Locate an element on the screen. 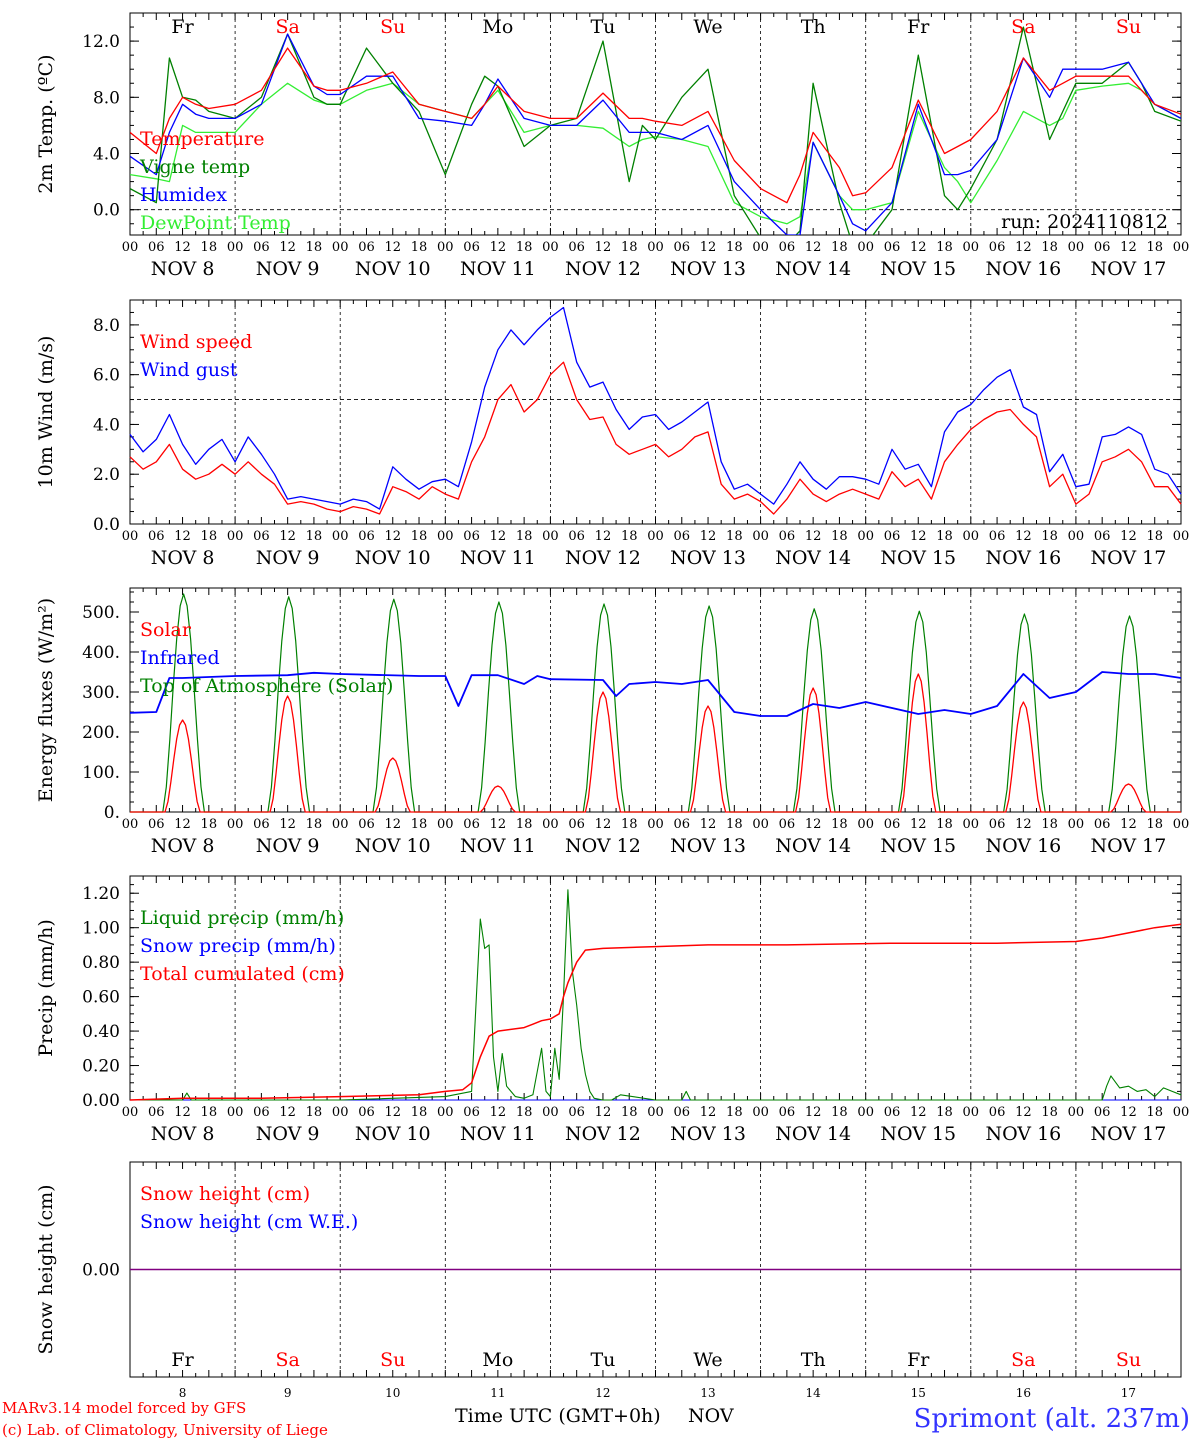  legend-entry: Total cumulated (cm) is located at coordinates (242, 974).